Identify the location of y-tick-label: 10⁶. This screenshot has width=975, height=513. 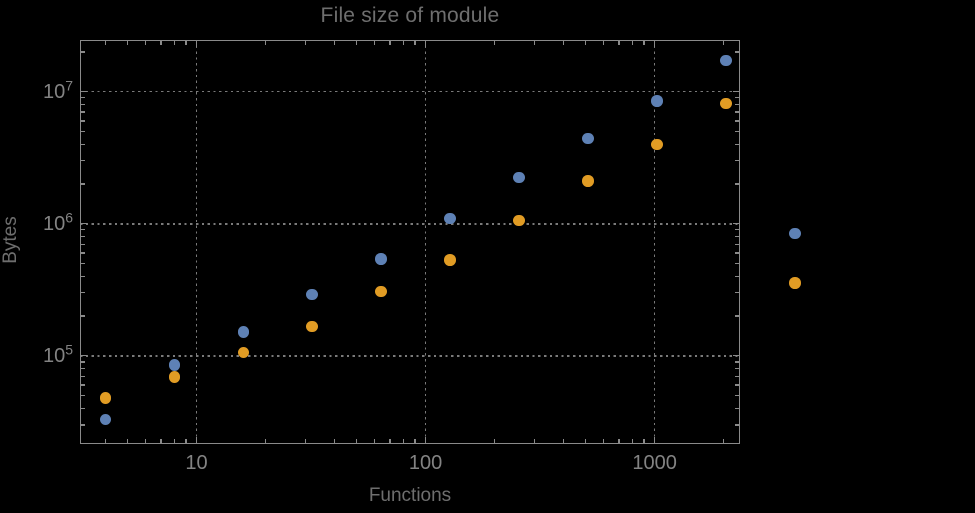
(57, 222).